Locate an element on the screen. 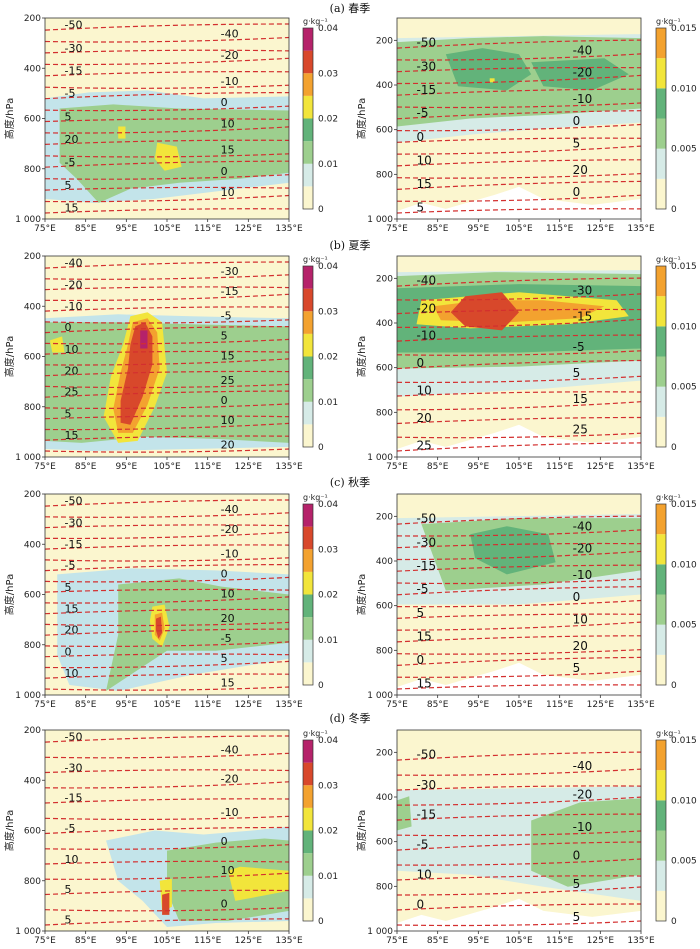  colorbar-tick-label: 0.02 is located at coordinates (328, 120).